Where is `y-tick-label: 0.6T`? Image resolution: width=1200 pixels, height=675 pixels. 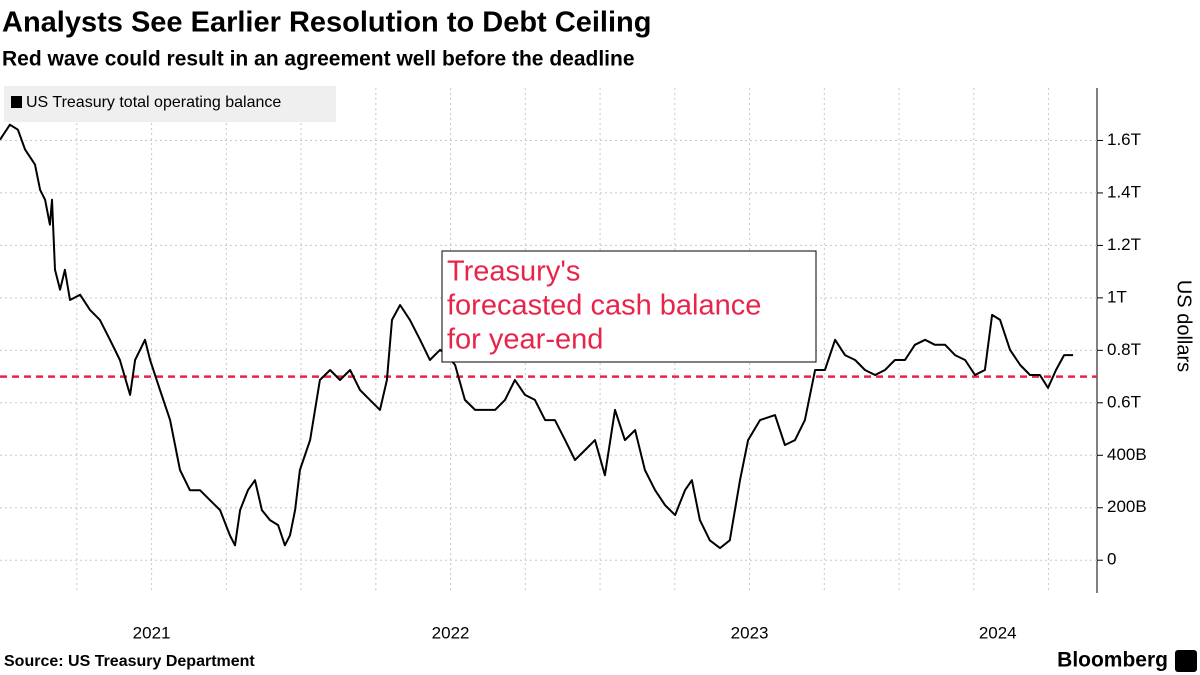 y-tick-label: 0.6T is located at coordinates (1124, 401).